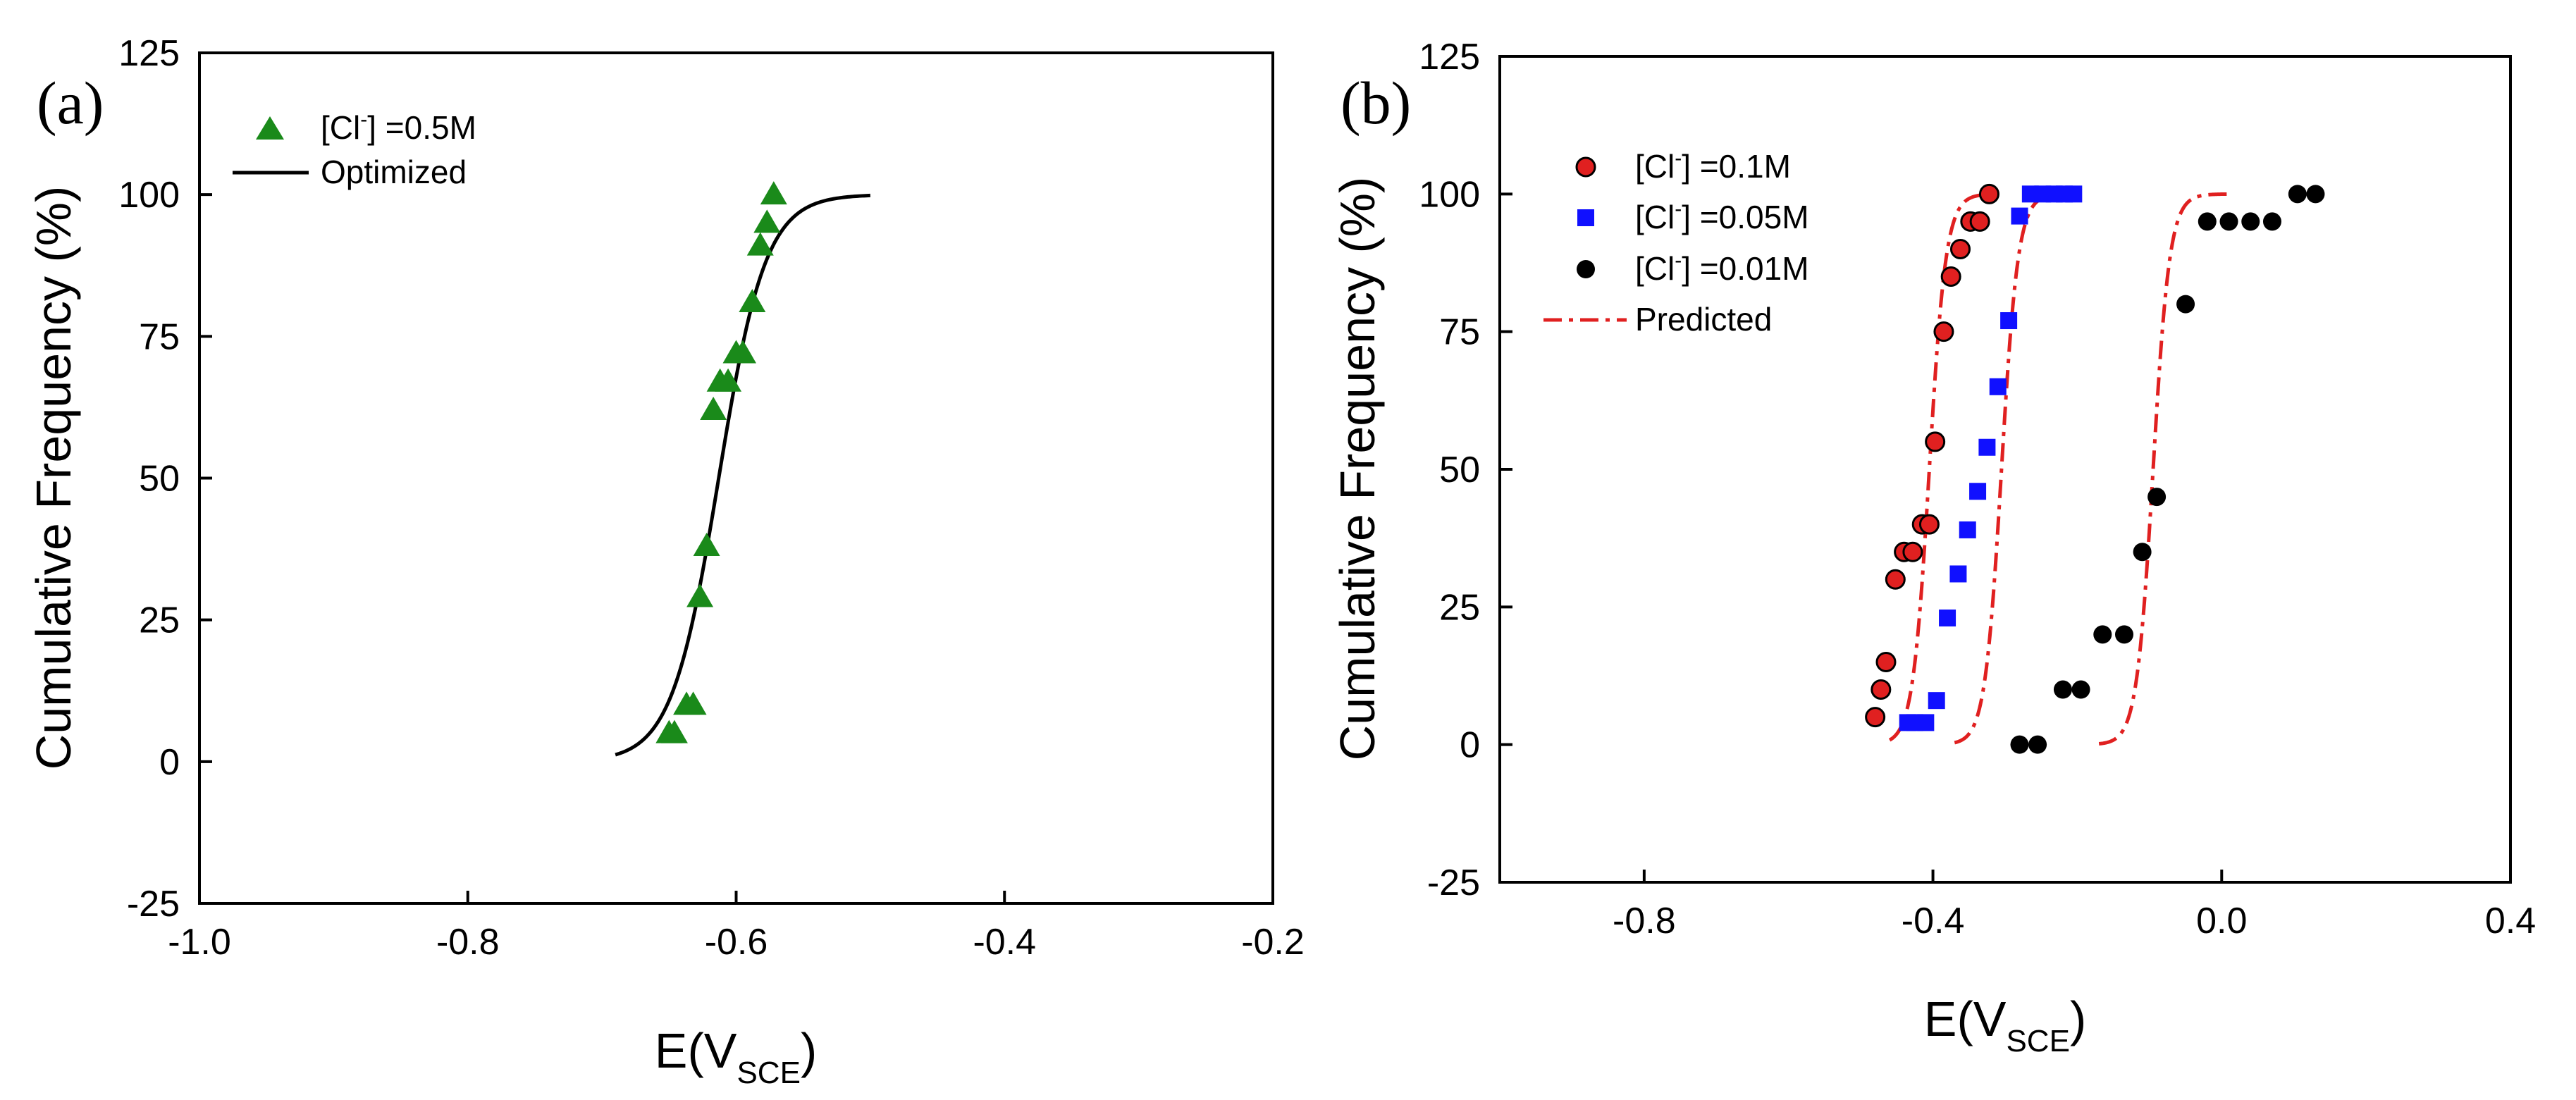 This screenshot has height=1100, width=2576. I want to click on y-tick-label-b-5: 100, so click(1449, 195).